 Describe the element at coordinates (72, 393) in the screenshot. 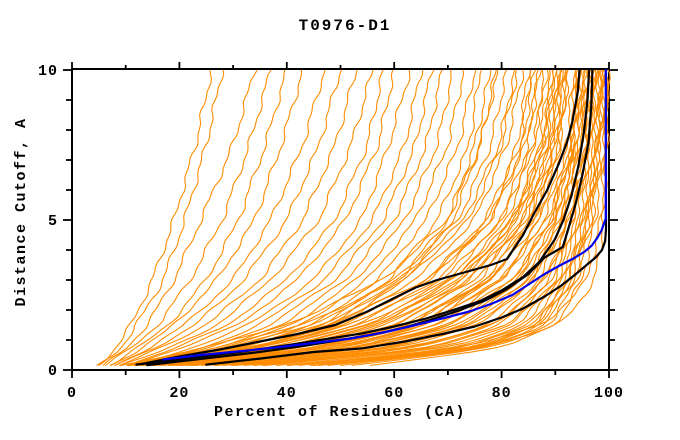

I see `x-tick-label: 0` at that location.